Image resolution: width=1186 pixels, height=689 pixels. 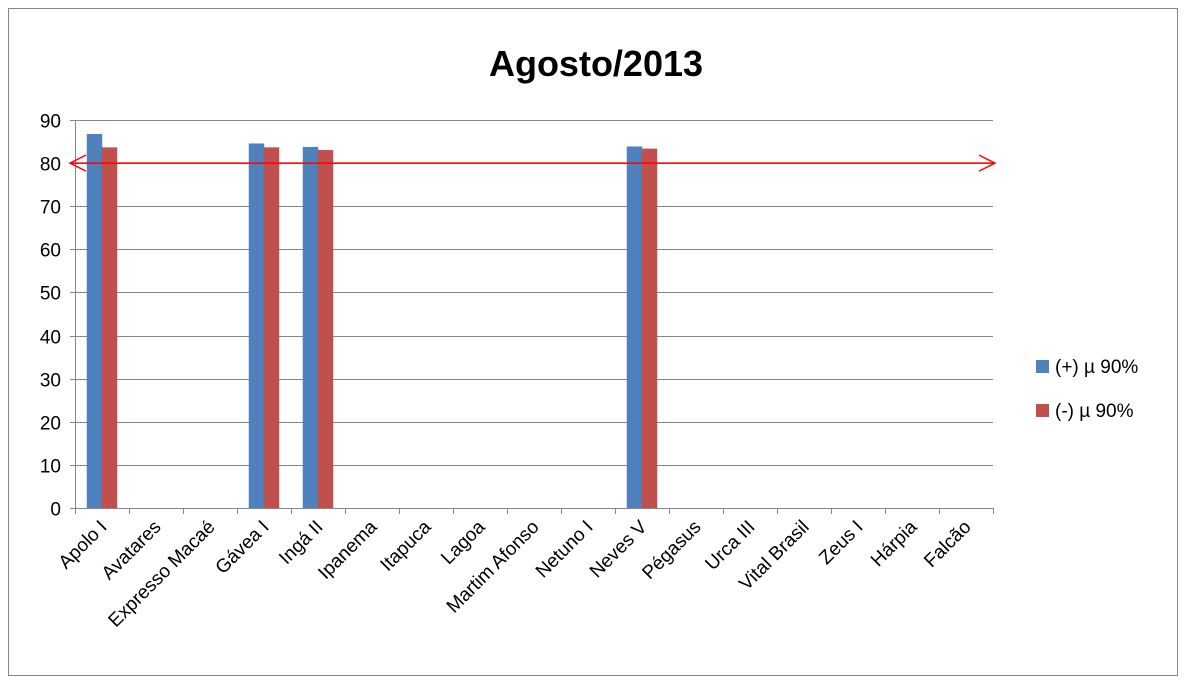 What do you see at coordinates (50, 381) in the screenshot?
I see `y-tick-label: 30` at bounding box center [50, 381].